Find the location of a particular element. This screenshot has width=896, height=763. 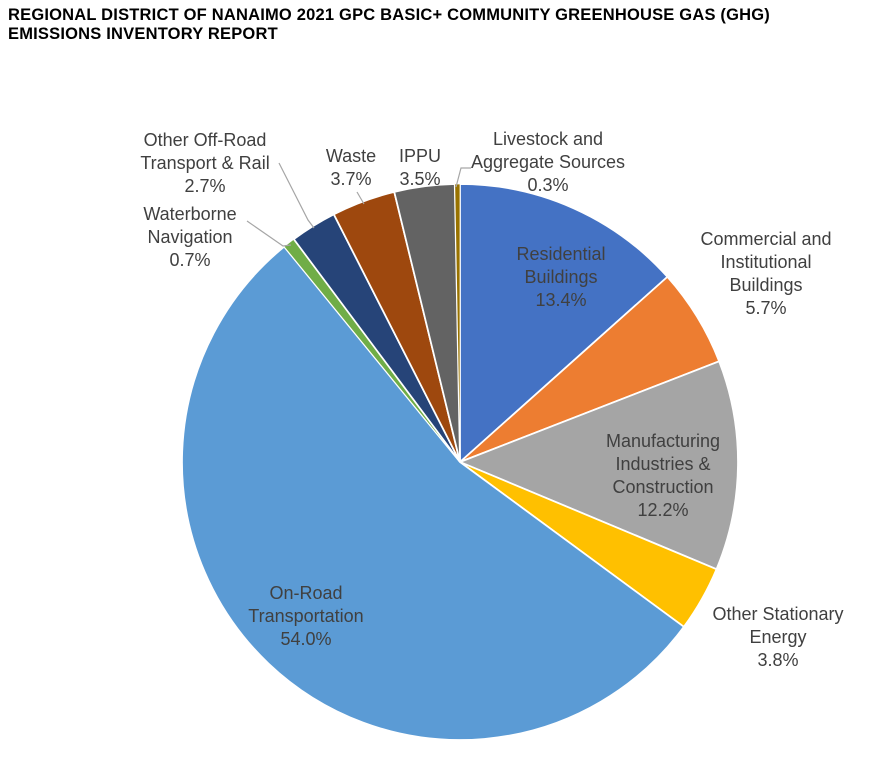

slice-label-text-line: Manufacturing is located at coordinates (663, 441).